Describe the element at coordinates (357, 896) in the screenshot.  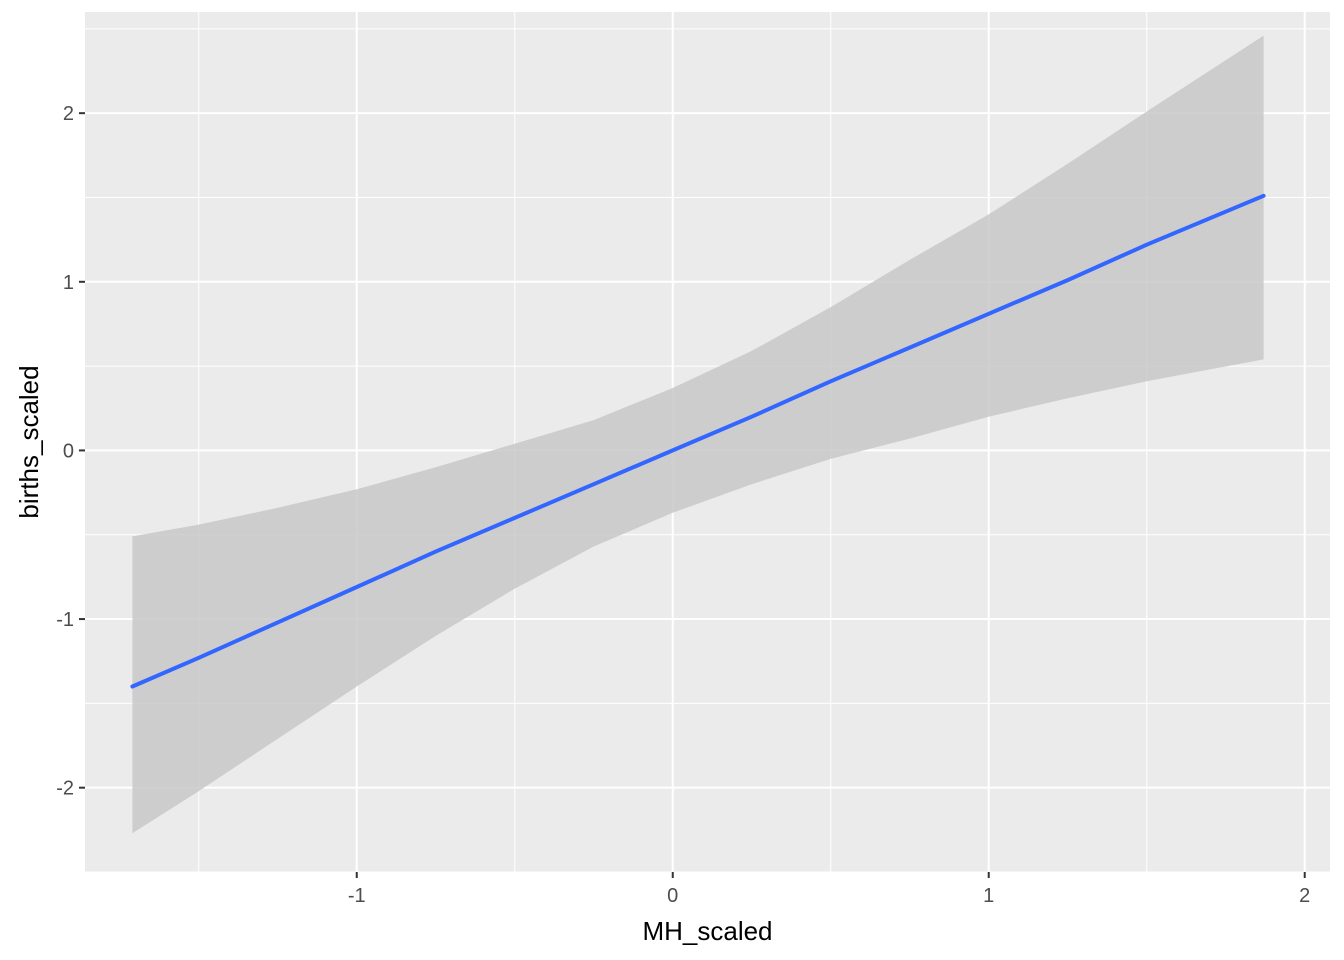
I see `x-tick-label: -1` at that location.